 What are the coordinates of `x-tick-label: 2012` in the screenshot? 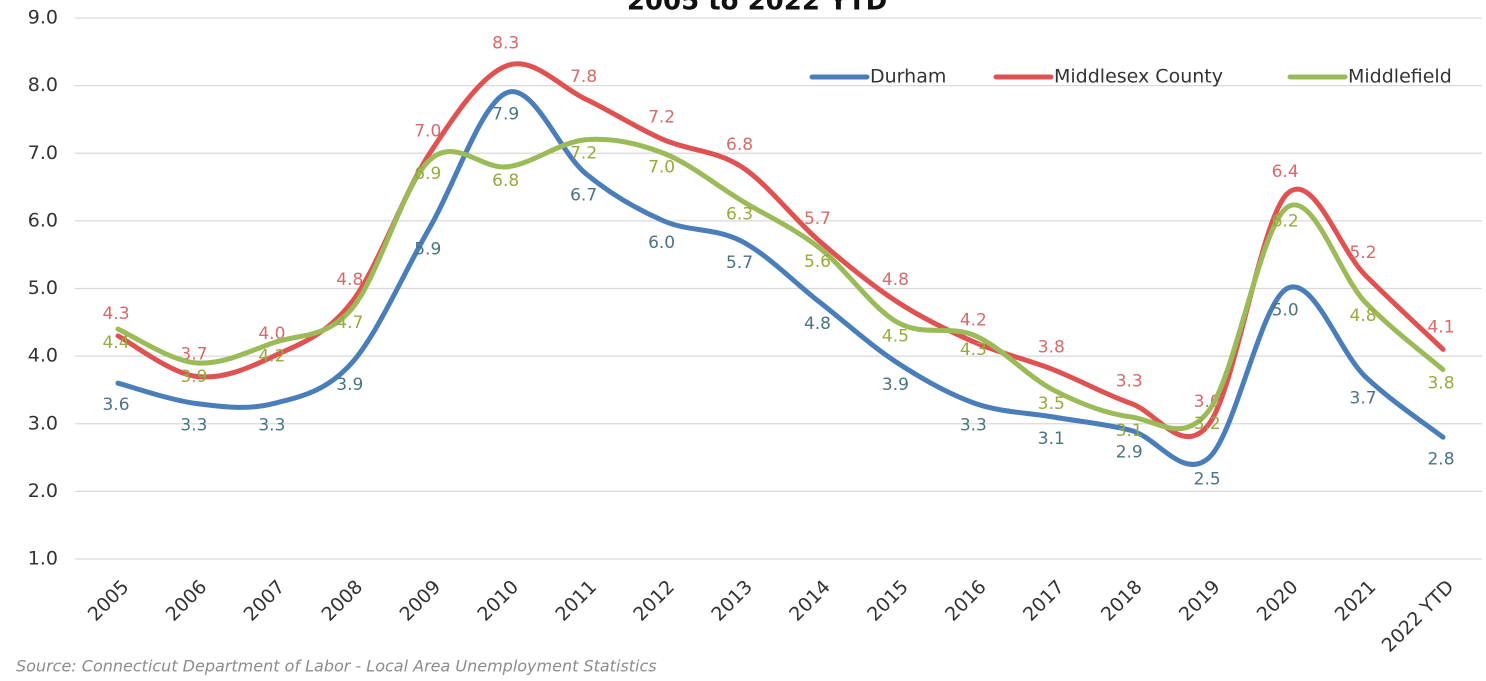 It's located at (654, 601).